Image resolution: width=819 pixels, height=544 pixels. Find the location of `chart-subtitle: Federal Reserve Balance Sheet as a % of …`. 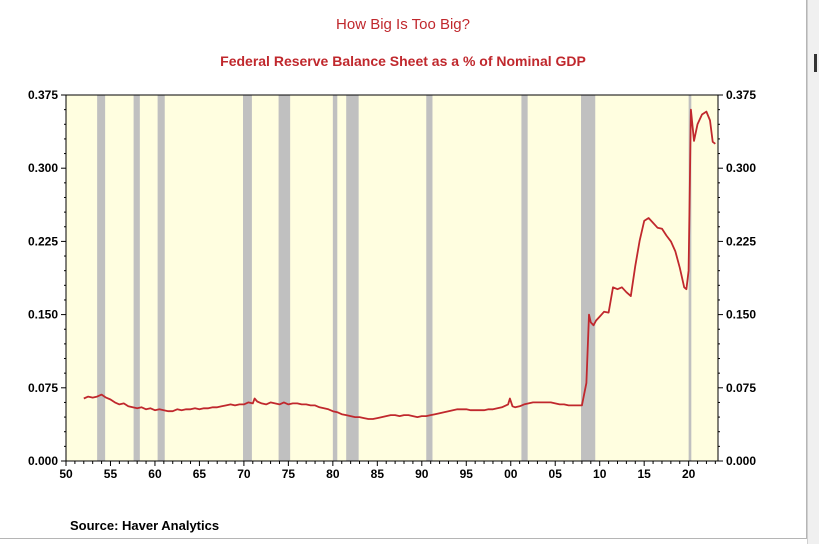

chart-subtitle: Federal Reserve Balance Sheet as a % of … is located at coordinates (403, 61).